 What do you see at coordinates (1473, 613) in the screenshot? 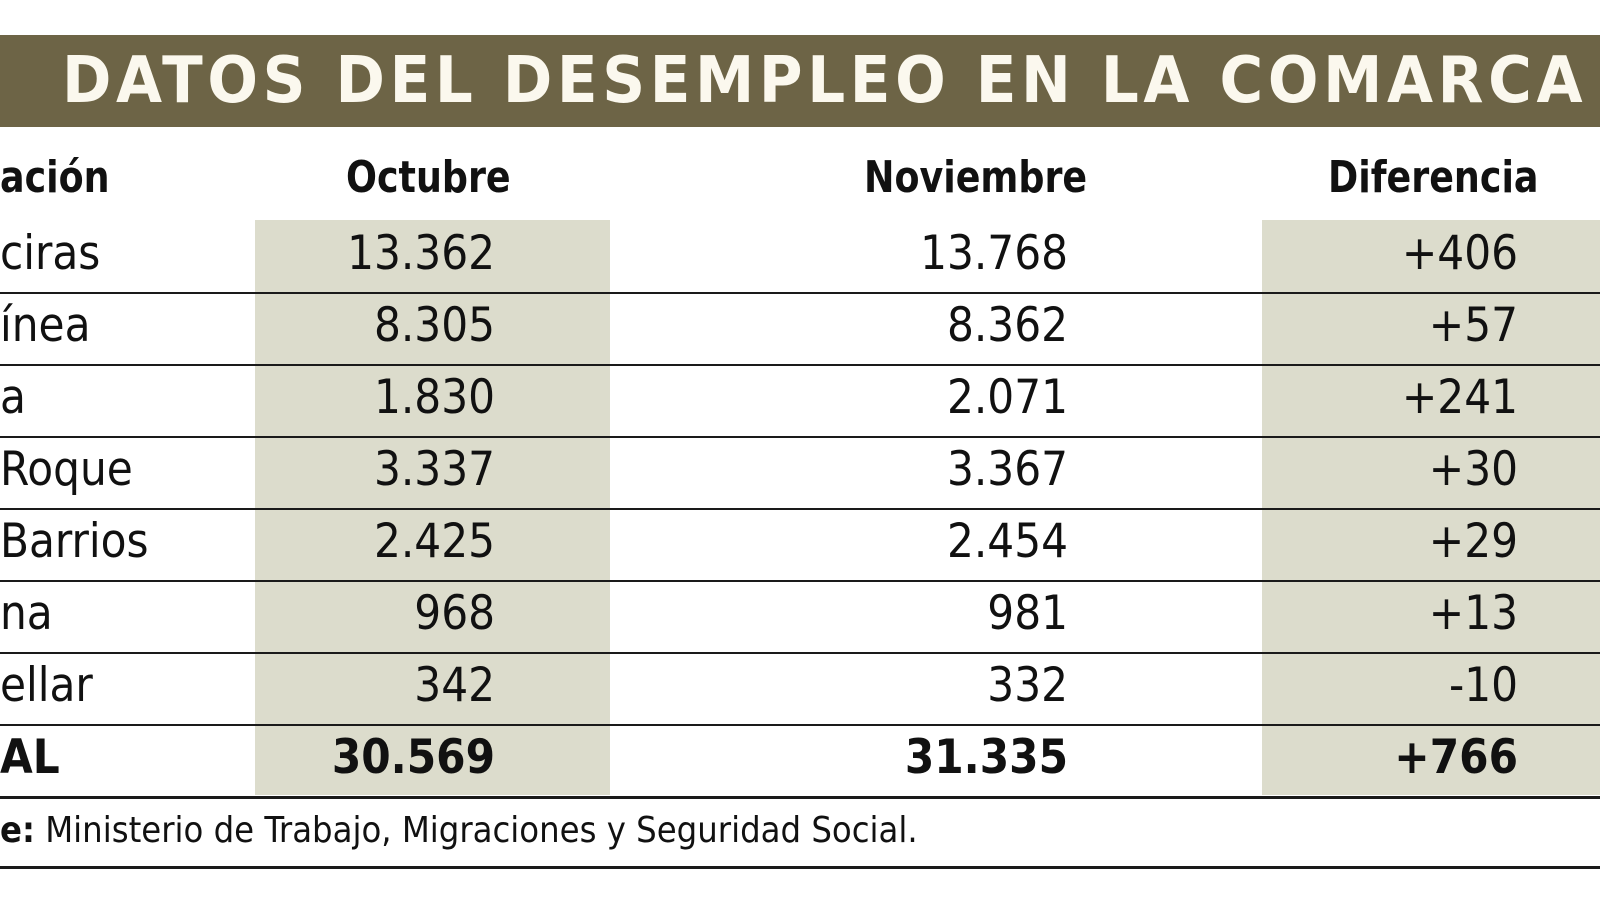
I see `table-cell: +13` at bounding box center [1473, 613].